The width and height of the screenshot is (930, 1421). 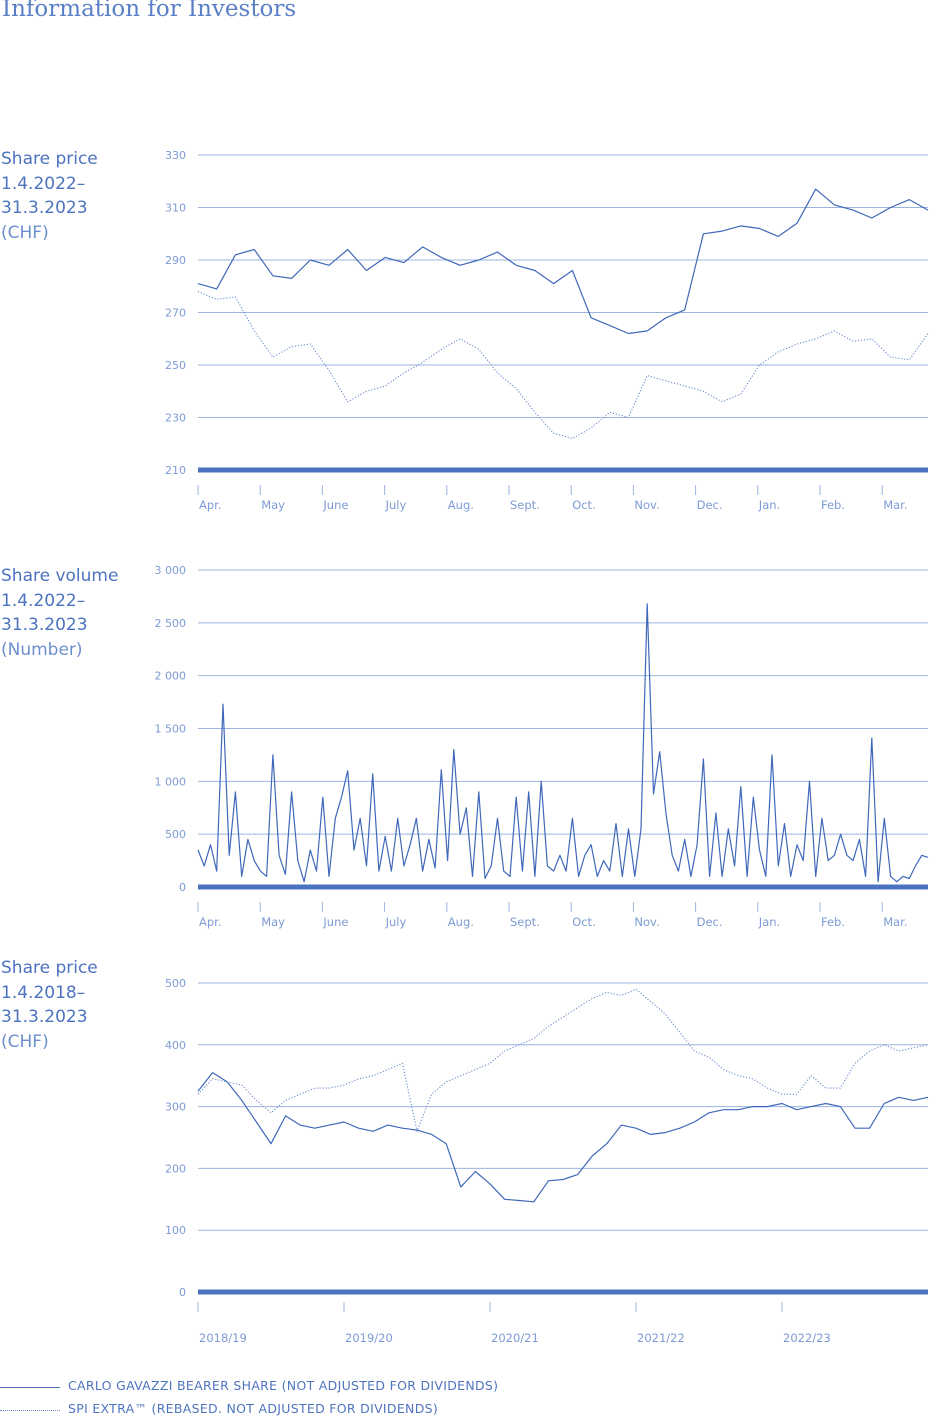 What do you see at coordinates (175, 983) in the screenshot?
I see `chart3-y-tick-label: 500` at bounding box center [175, 983].